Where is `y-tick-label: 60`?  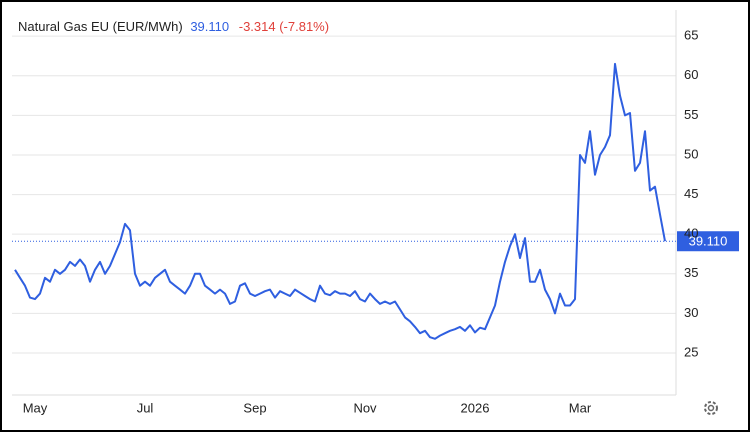
y-tick-label: 60 is located at coordinates (691, 74).